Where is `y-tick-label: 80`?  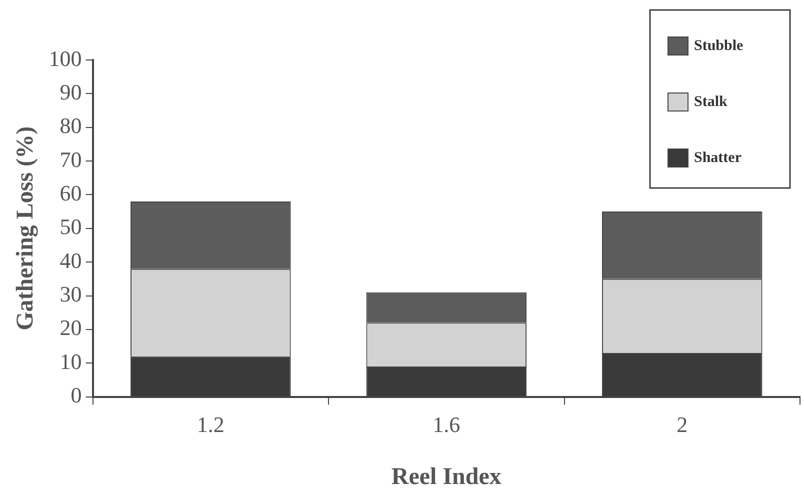
y-tick-label: 80 is located at coordinates (71, 125).